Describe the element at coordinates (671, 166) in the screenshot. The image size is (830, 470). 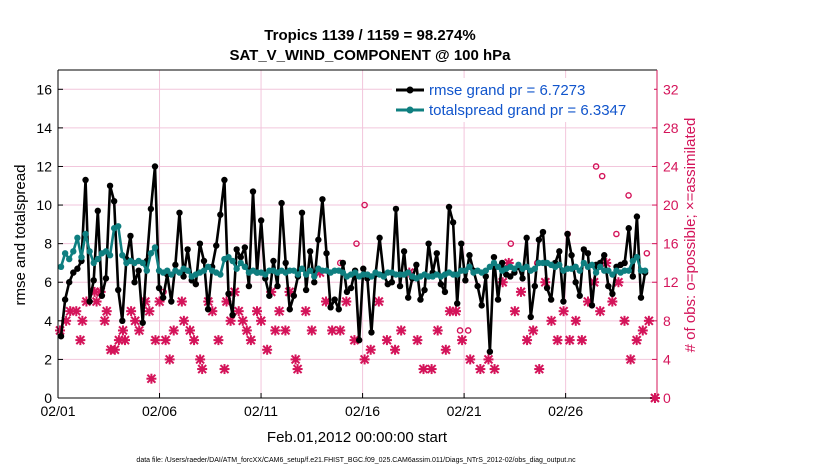
I see `y-right-tick-label: 24` at that location.